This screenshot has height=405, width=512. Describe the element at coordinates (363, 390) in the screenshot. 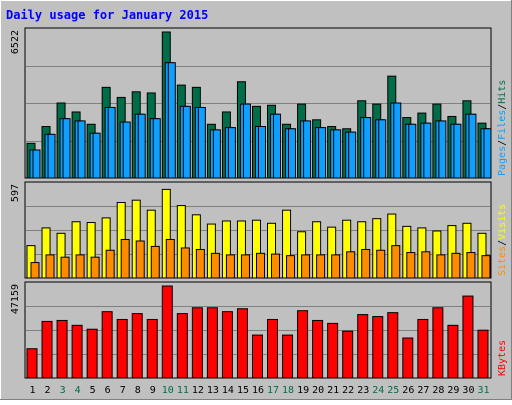

I see `day-label: 23` at that location.